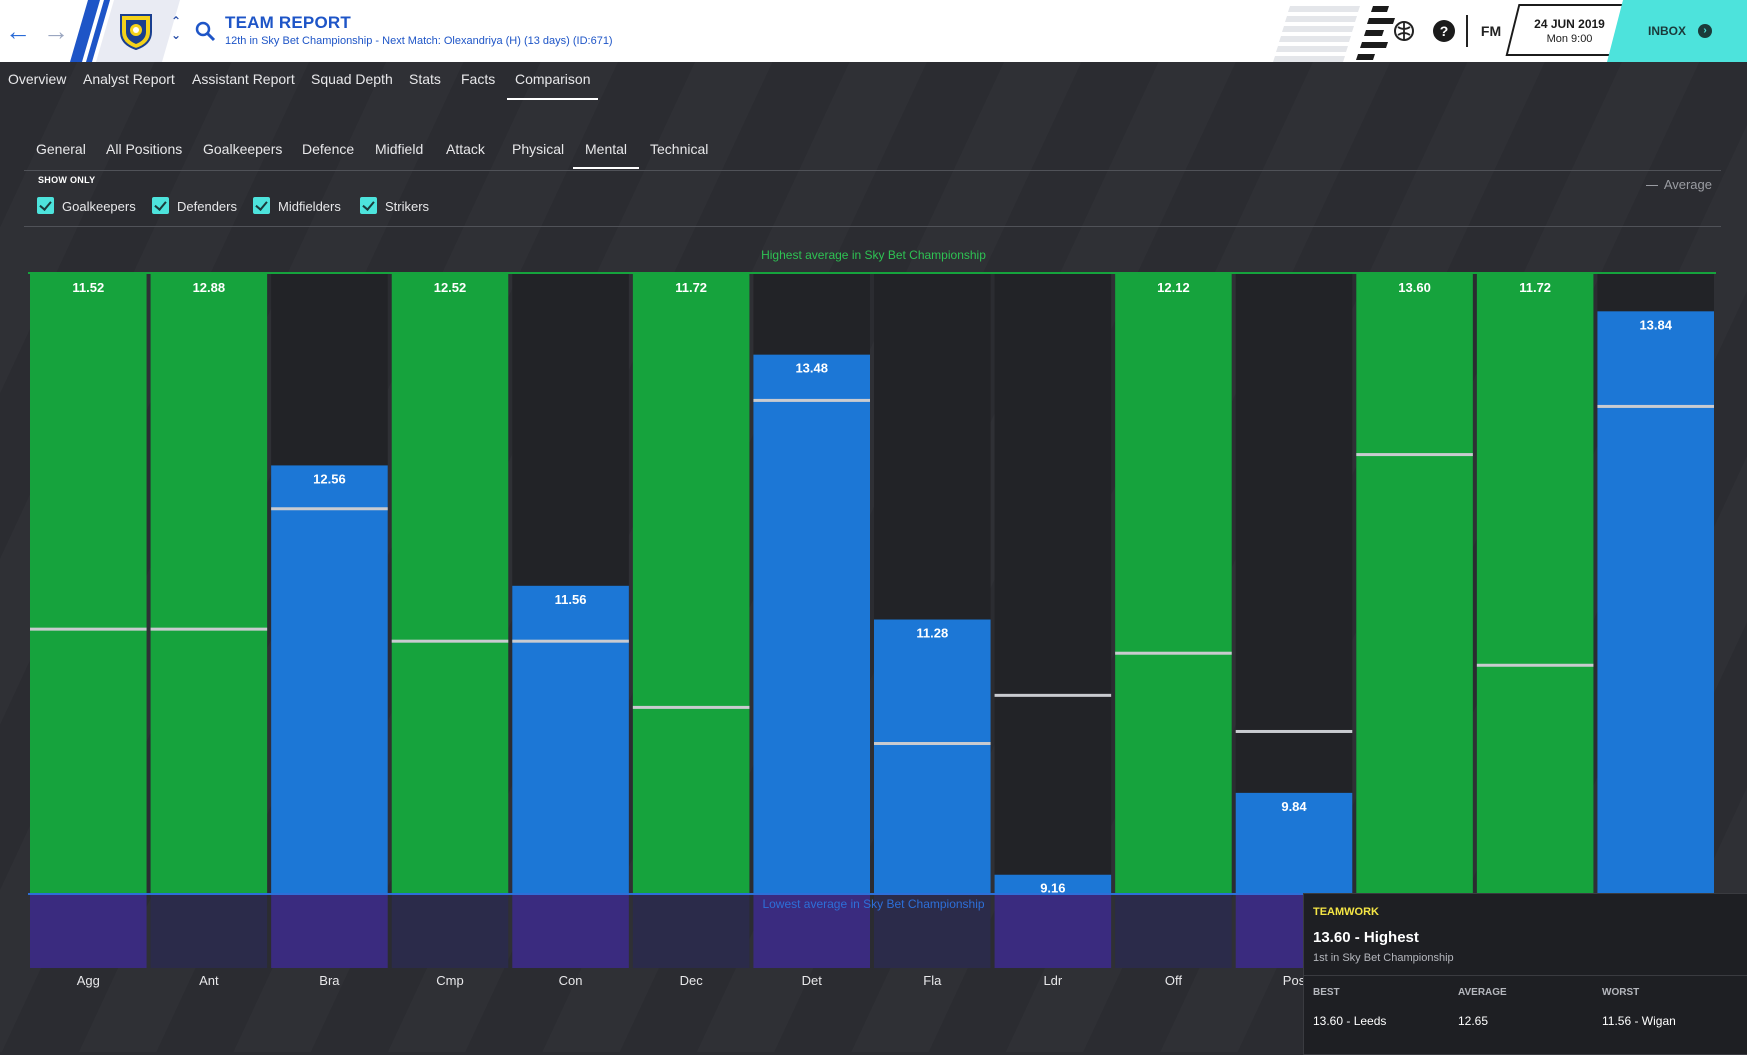 The image size is (1747, 1055). I want to click on inbox-button, so click(1677, 31).